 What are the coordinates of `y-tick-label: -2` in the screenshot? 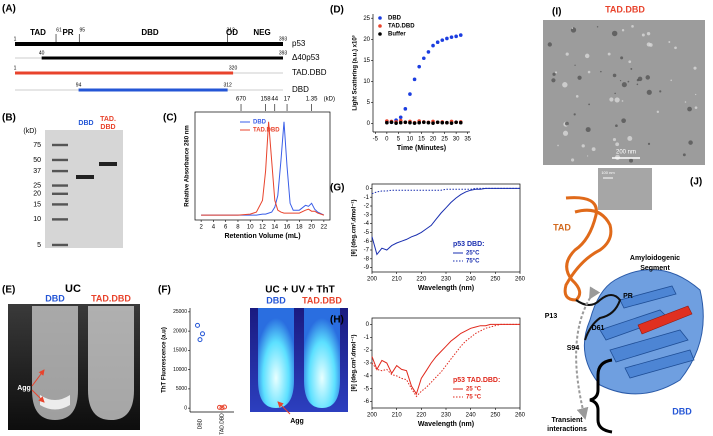 It's located at (367, 207).